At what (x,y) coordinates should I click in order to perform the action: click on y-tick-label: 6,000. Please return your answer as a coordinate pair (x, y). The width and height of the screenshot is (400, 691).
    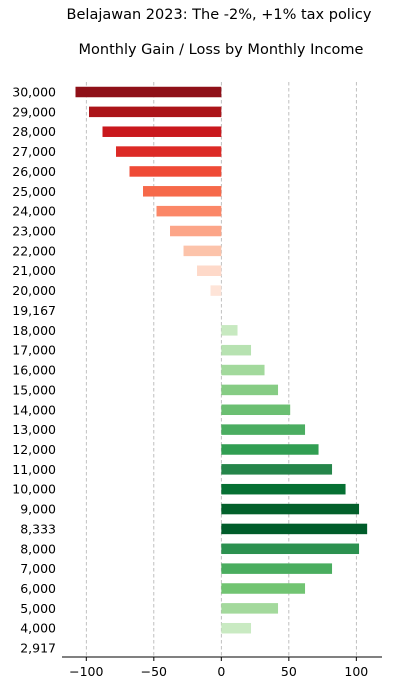
    Looking at the image, I should click on (38, 588).